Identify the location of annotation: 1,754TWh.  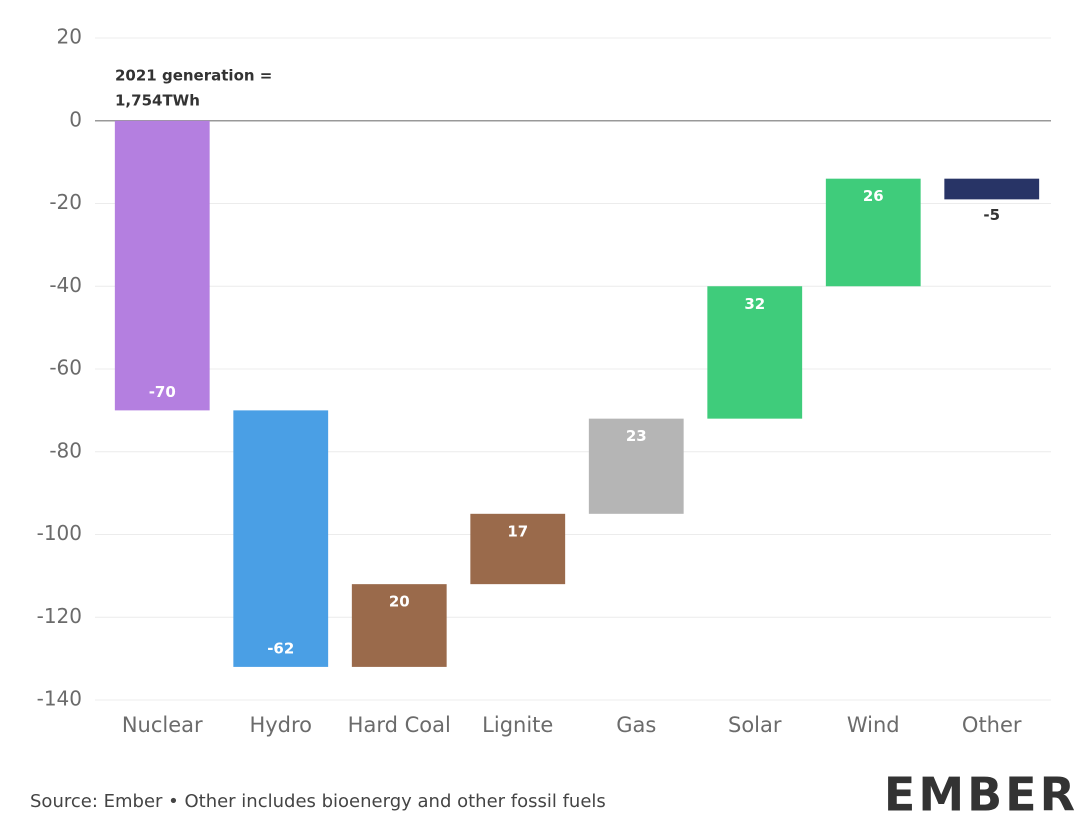
(157, 101).